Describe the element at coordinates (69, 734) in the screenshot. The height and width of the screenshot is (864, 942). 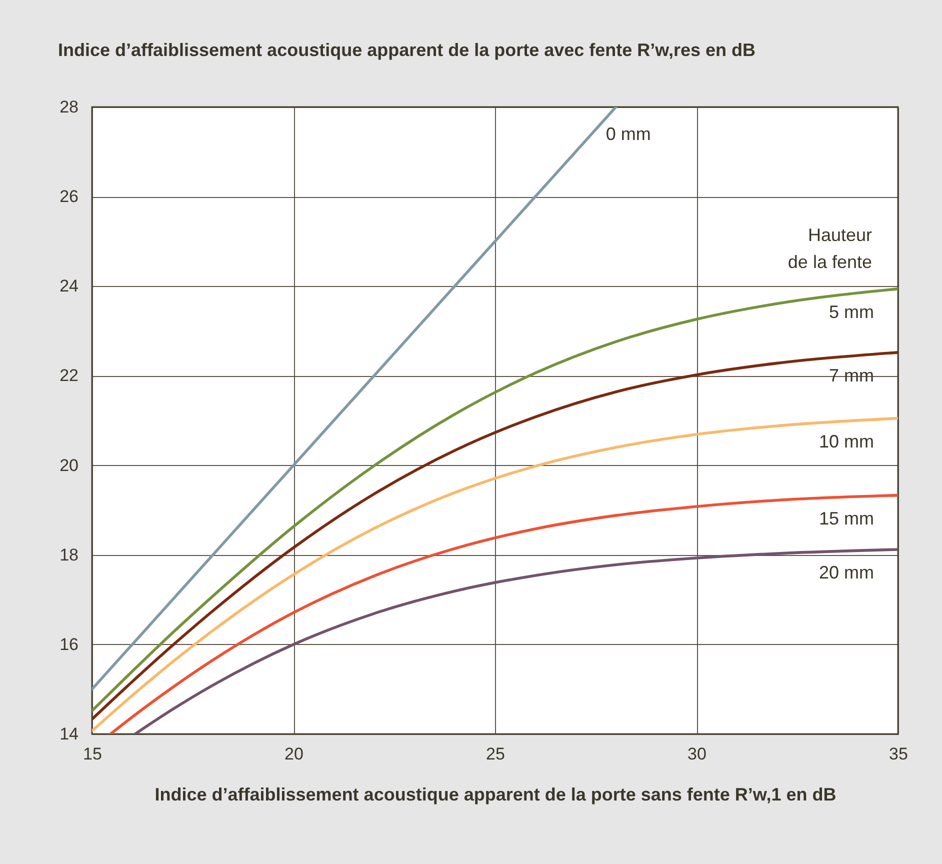
I see `y-tick-label: 14` at that location.